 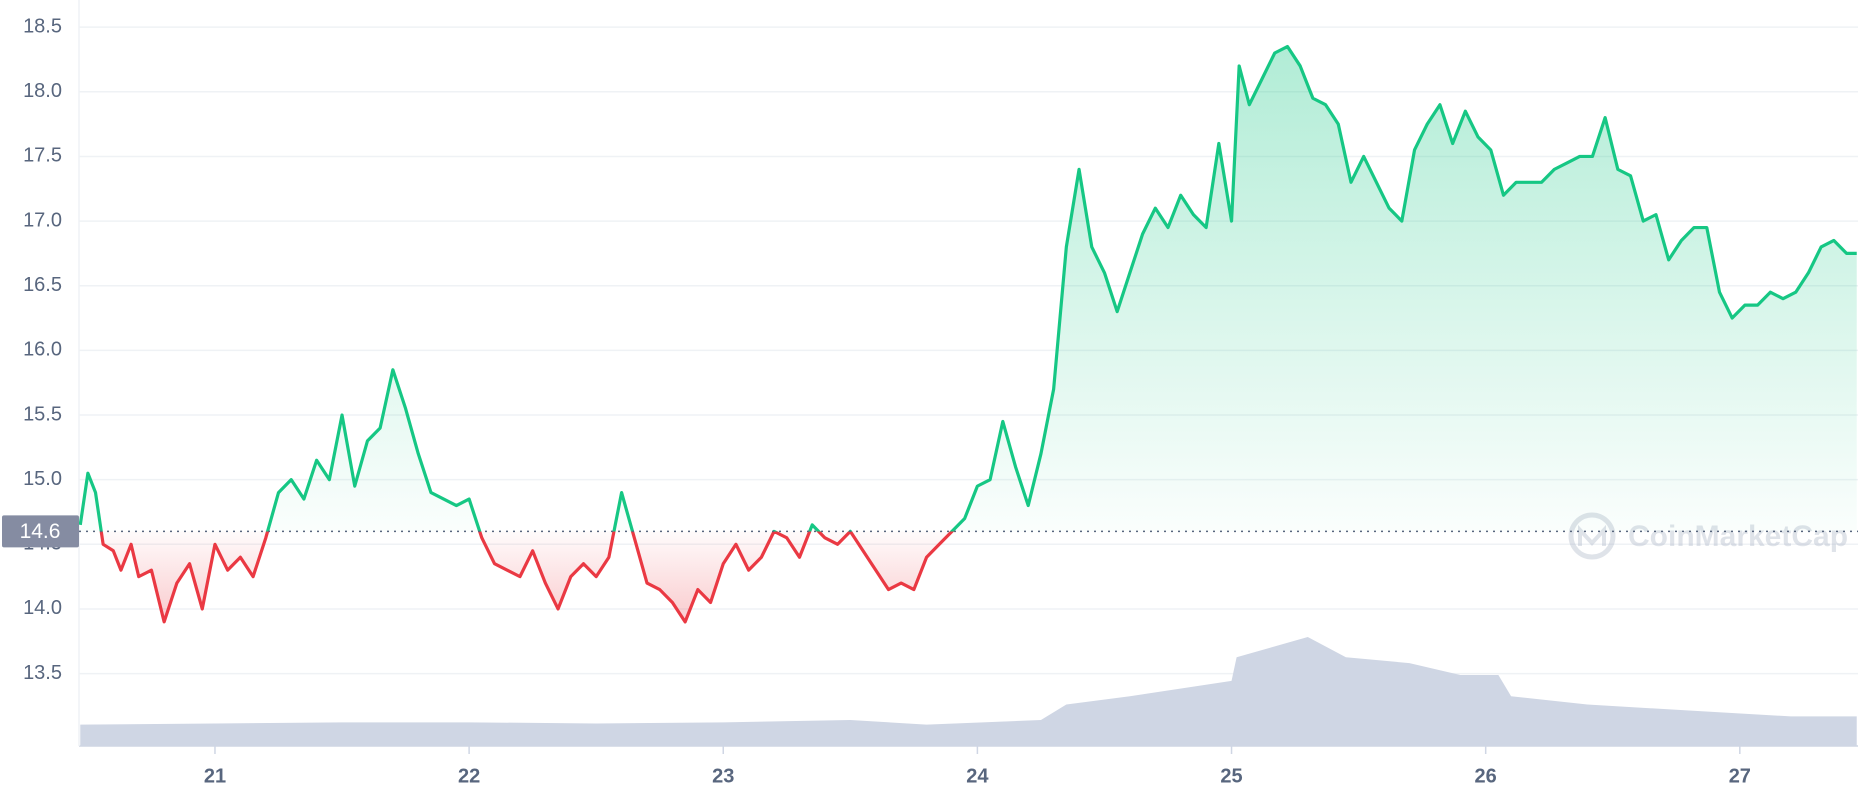 What do you see at coordinates (42, 608) in the screenshot?
I see `y-tick-label: 14.0` at bounding box center [42, 608].